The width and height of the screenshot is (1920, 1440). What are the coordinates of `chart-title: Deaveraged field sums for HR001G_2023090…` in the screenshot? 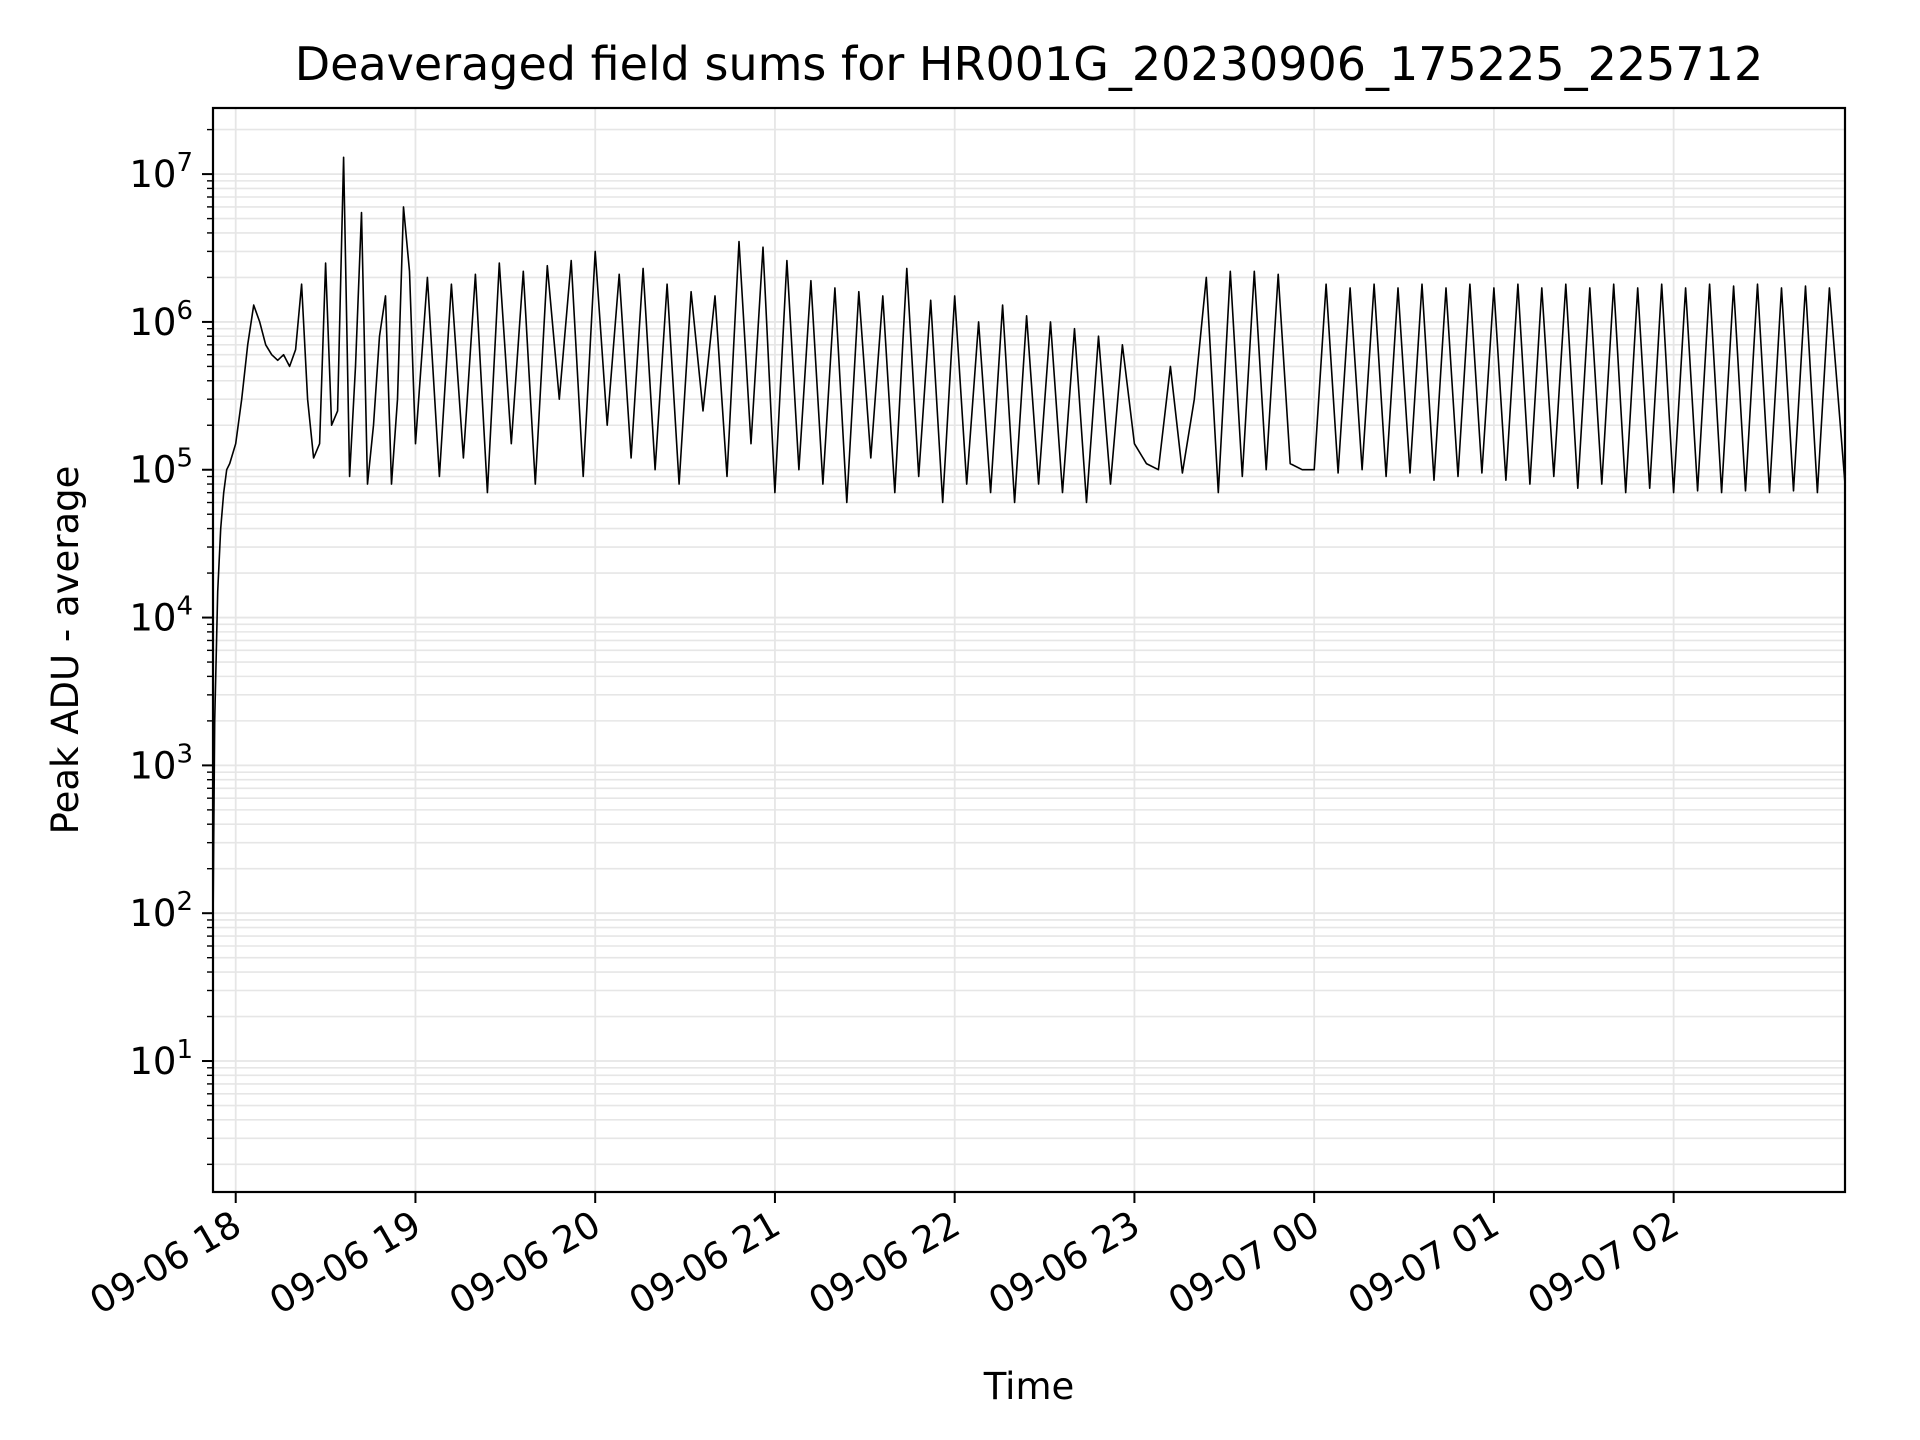 It's located at (1029, 64).